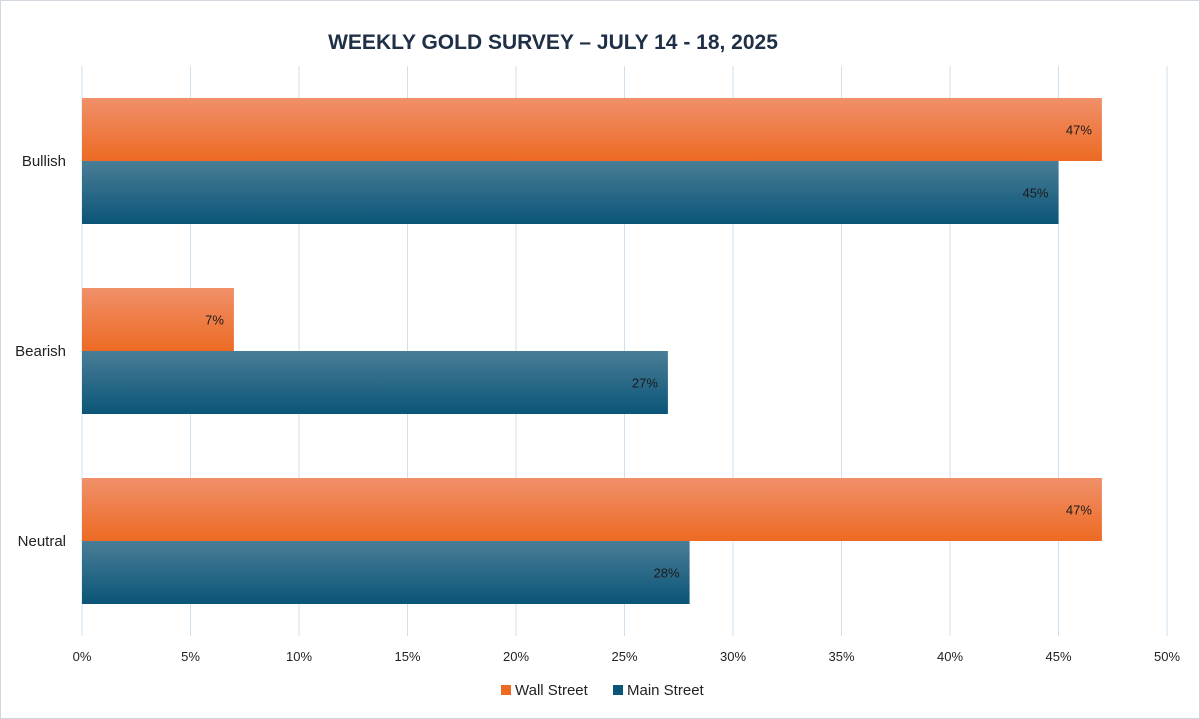  I want to click on data-label: 45%, so click(1035, 193).